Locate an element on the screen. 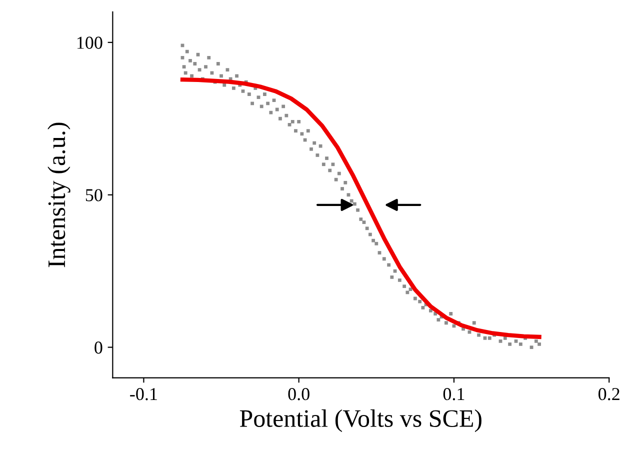 The width and height of the screenshot is (626, 459). y-axis-title: Intensity (a.u.) is located at coordinates (59, 195).